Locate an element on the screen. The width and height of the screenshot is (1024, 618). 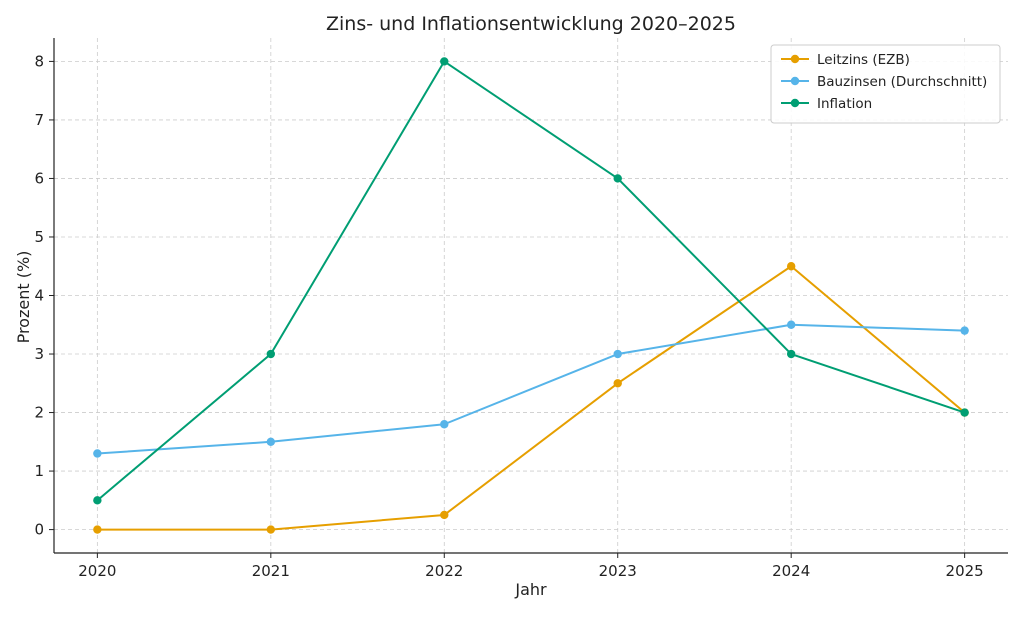
x-axis-title: Jahr is located at coordinates (530, 589).